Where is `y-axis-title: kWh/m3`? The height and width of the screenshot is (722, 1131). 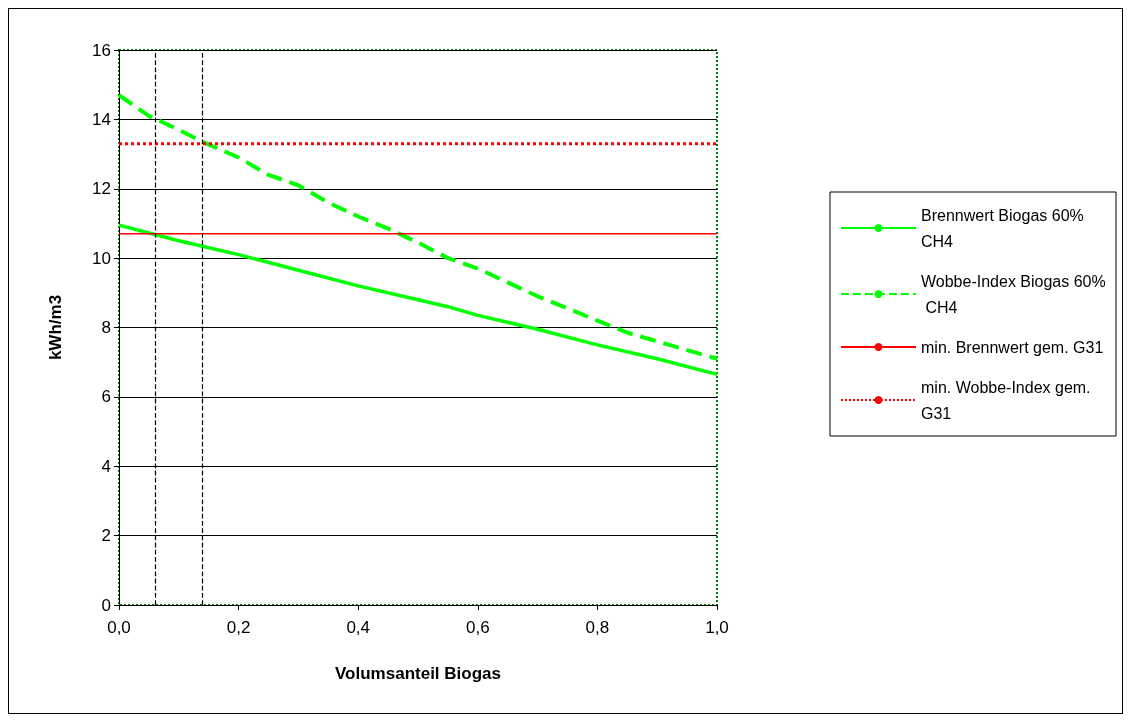 y-axis-title: kWh/m3 is located at coordinates (55, 327).